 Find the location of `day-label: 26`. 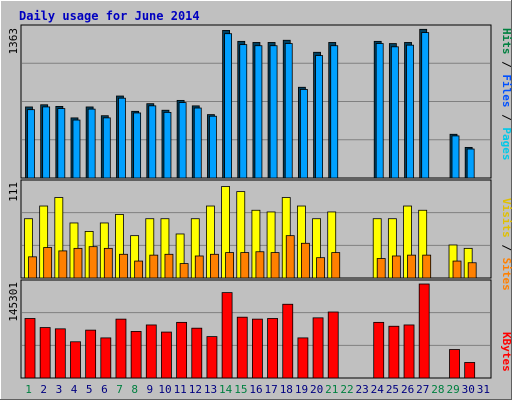

day-label: 26 is located at coordinates (407, 389).